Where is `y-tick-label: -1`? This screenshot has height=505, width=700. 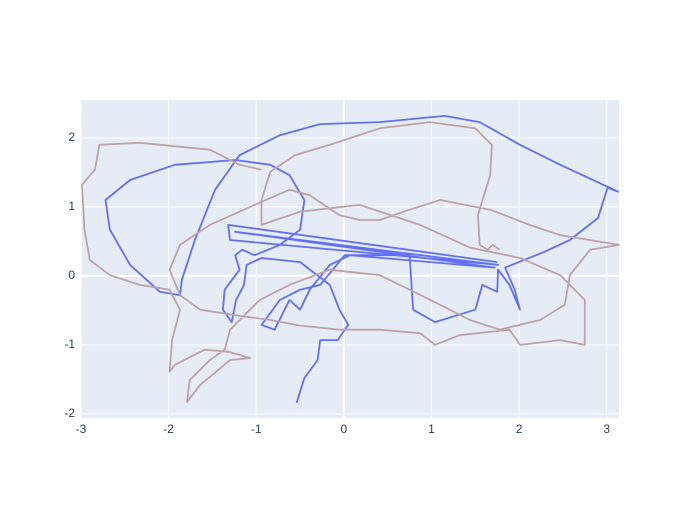
y-tick-label: -1 is located at coordinates (69, 344).